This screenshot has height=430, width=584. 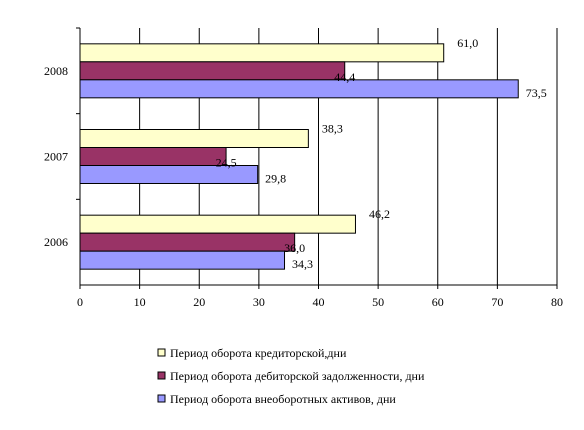 What do you see at coordinates (497, 302) in the screenshot?
I see `x-tick-label: 70` at bounding box center [497, 302].